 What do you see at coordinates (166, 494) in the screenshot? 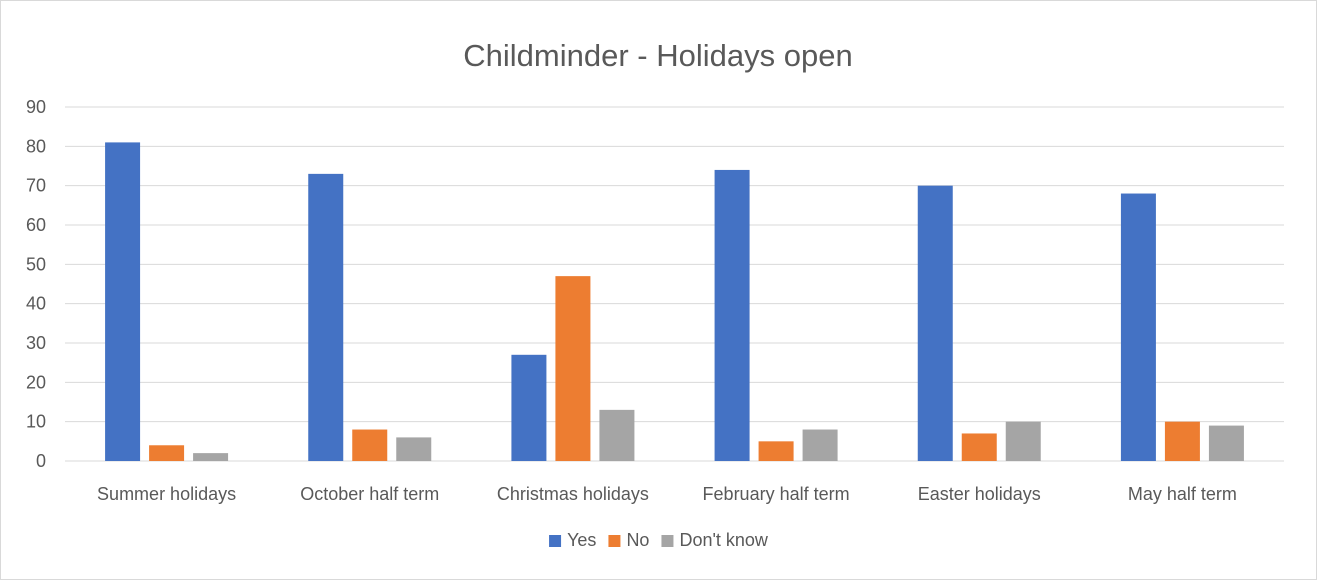
I see `x-category-label: Summer holidays` at bounding box center [166, 494].